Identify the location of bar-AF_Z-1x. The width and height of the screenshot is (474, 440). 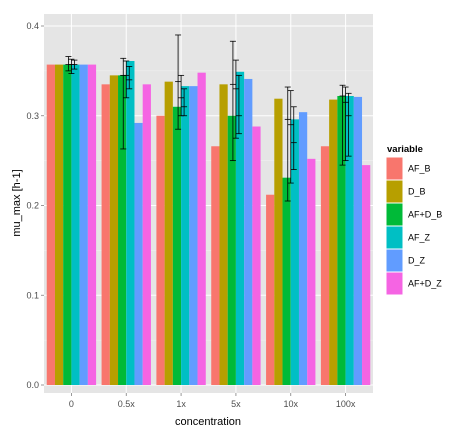
(185, 235).